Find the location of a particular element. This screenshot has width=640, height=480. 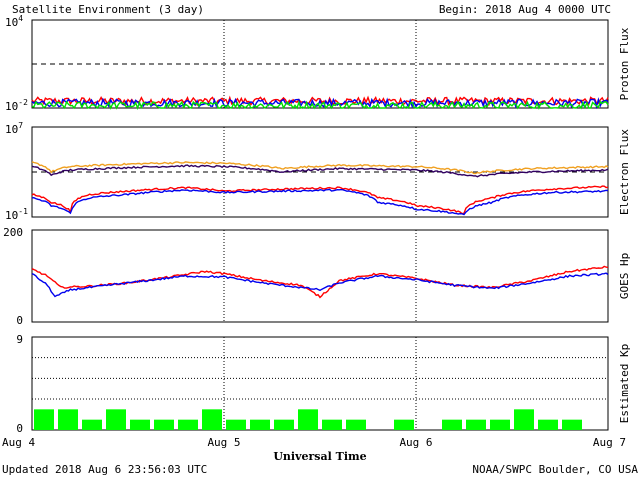

begin-label: Begin: 2018 Aug 4 0000 UTC is located at coordinates (525, 9).